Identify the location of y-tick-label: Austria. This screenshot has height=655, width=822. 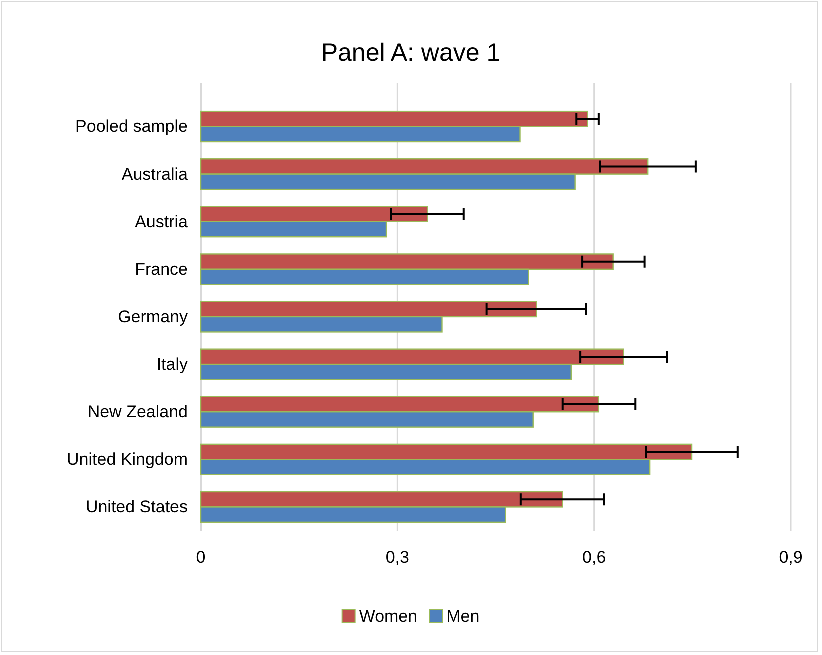
(162, 222).